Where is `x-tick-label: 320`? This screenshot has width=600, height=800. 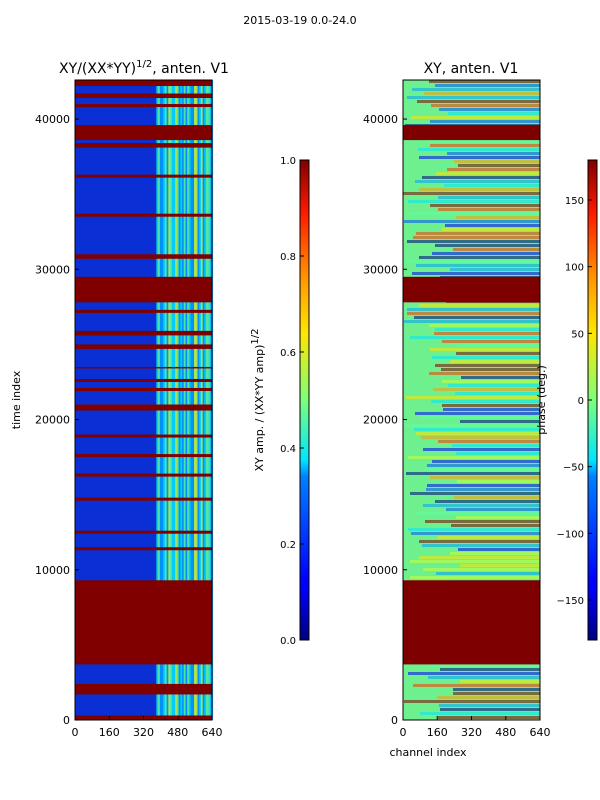 x-tick-label: 320 is located at coordinates (471, 732).